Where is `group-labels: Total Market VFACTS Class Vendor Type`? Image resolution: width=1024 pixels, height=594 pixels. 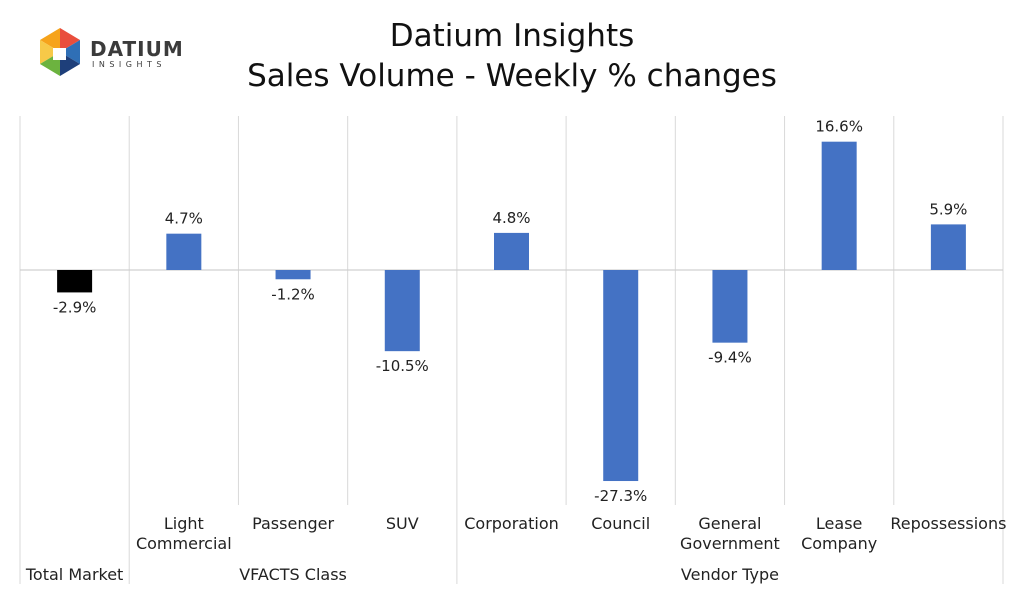
group-labels: Total Market VFACTS Class Vendor Type is located at coordinates (402, 574).